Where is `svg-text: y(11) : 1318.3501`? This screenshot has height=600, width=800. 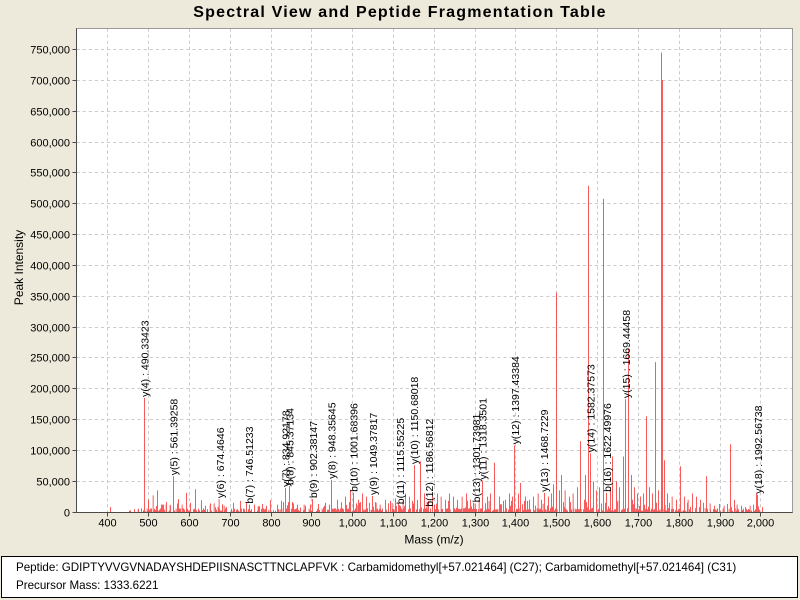
svg-text: y(11) : 1318.3501 is located at coordinates (484, 439).